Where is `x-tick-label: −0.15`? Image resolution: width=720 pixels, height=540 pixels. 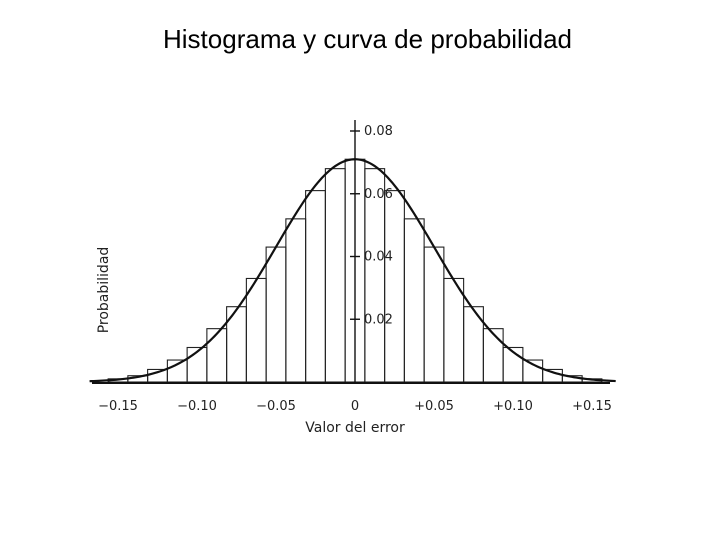
x-tick-label: −0.15 is located at coordinates (118, 406).